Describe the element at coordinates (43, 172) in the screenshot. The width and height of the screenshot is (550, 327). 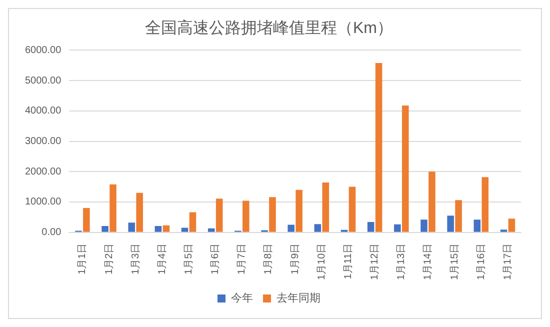
I see `y-tick-label: 2000.00` at that location.